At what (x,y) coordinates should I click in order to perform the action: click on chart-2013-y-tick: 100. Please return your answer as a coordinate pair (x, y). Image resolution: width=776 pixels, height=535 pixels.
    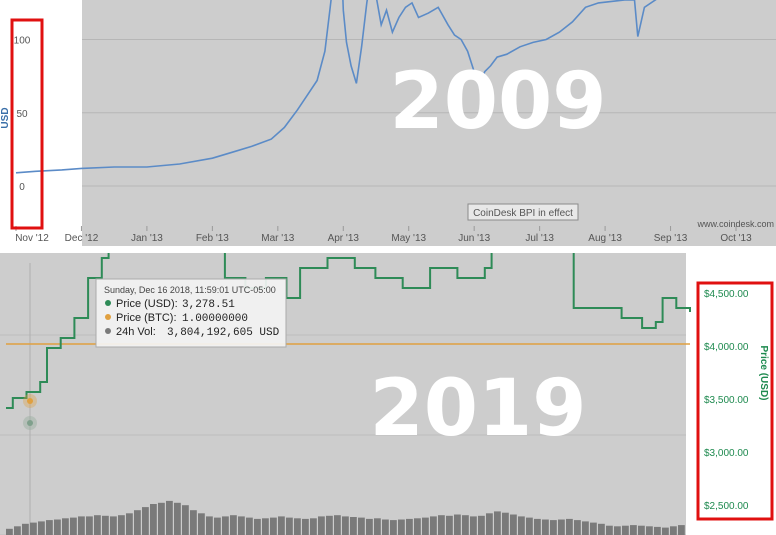
    Looking at the image, I should click on (22, 41).